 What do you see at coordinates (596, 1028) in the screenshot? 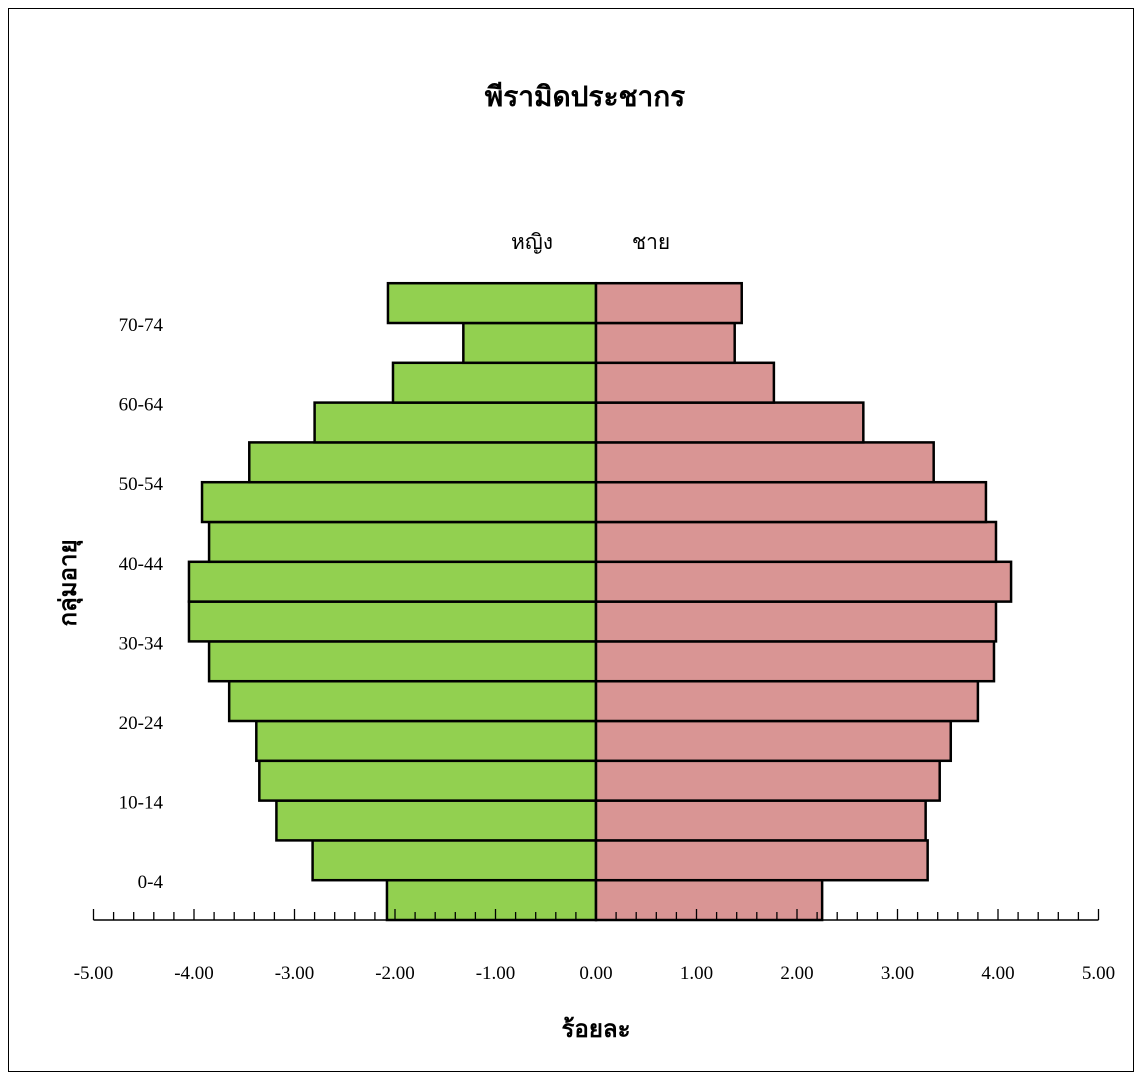
I see `x-axis-title: ร้อยละ` at bounding box center [596, 1028].